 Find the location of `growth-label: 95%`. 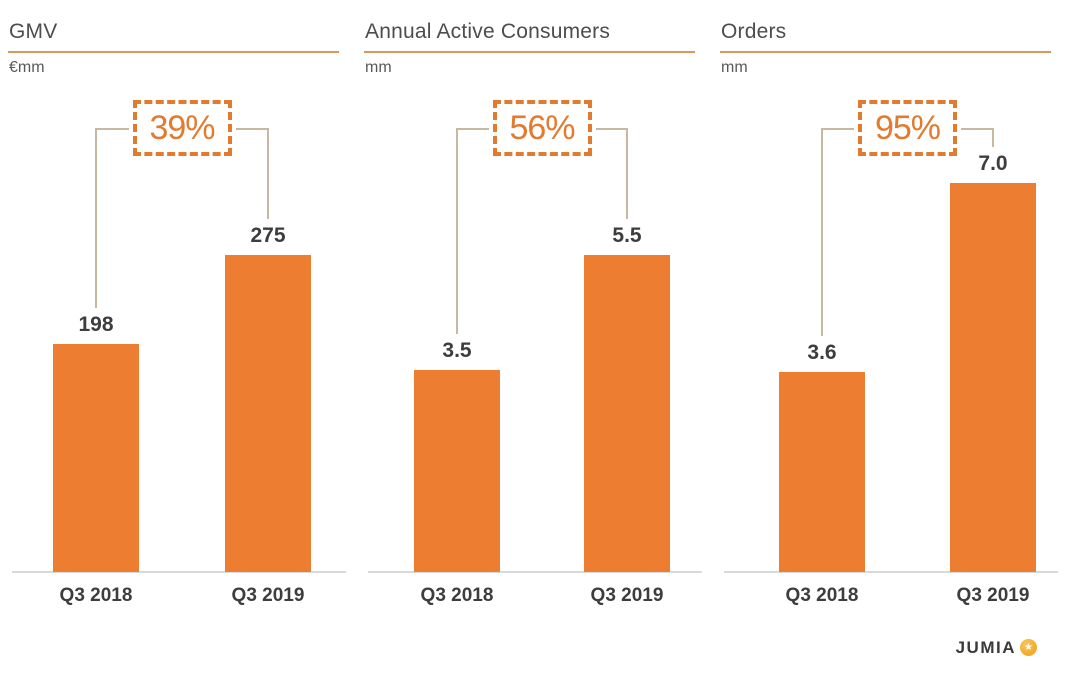

growth-label: 95% is located at coordinates (907, 128).